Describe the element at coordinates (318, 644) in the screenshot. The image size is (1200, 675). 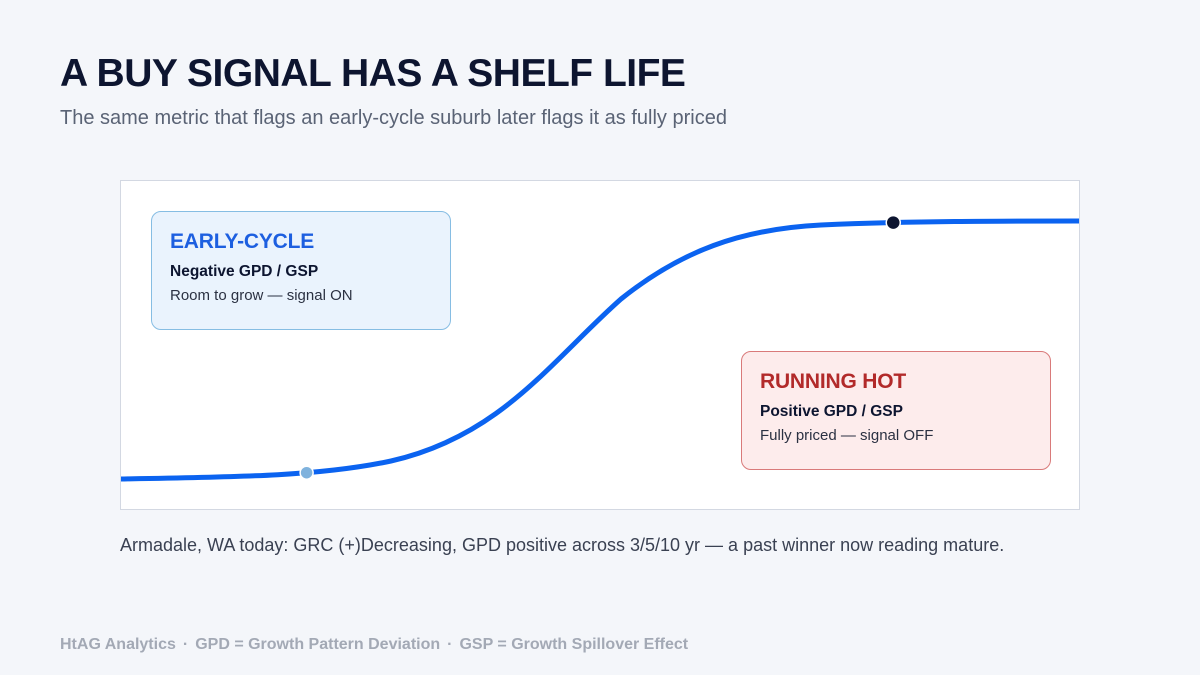
I see `footer-gpd-definition: GPD = Growth Pattern Deviation` at that location.